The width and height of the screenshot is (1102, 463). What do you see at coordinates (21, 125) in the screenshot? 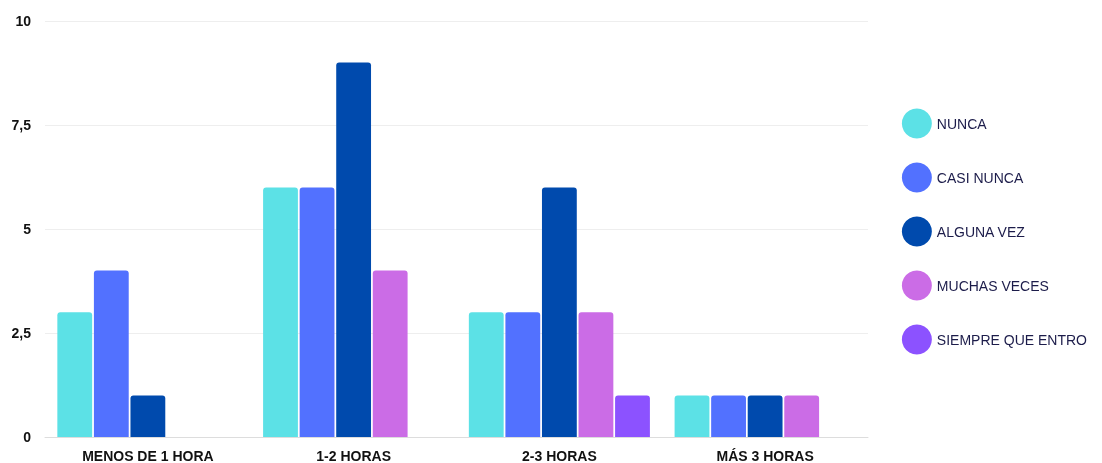
I see `y-tick-label: 7,5` at bounding box center [21, 125].